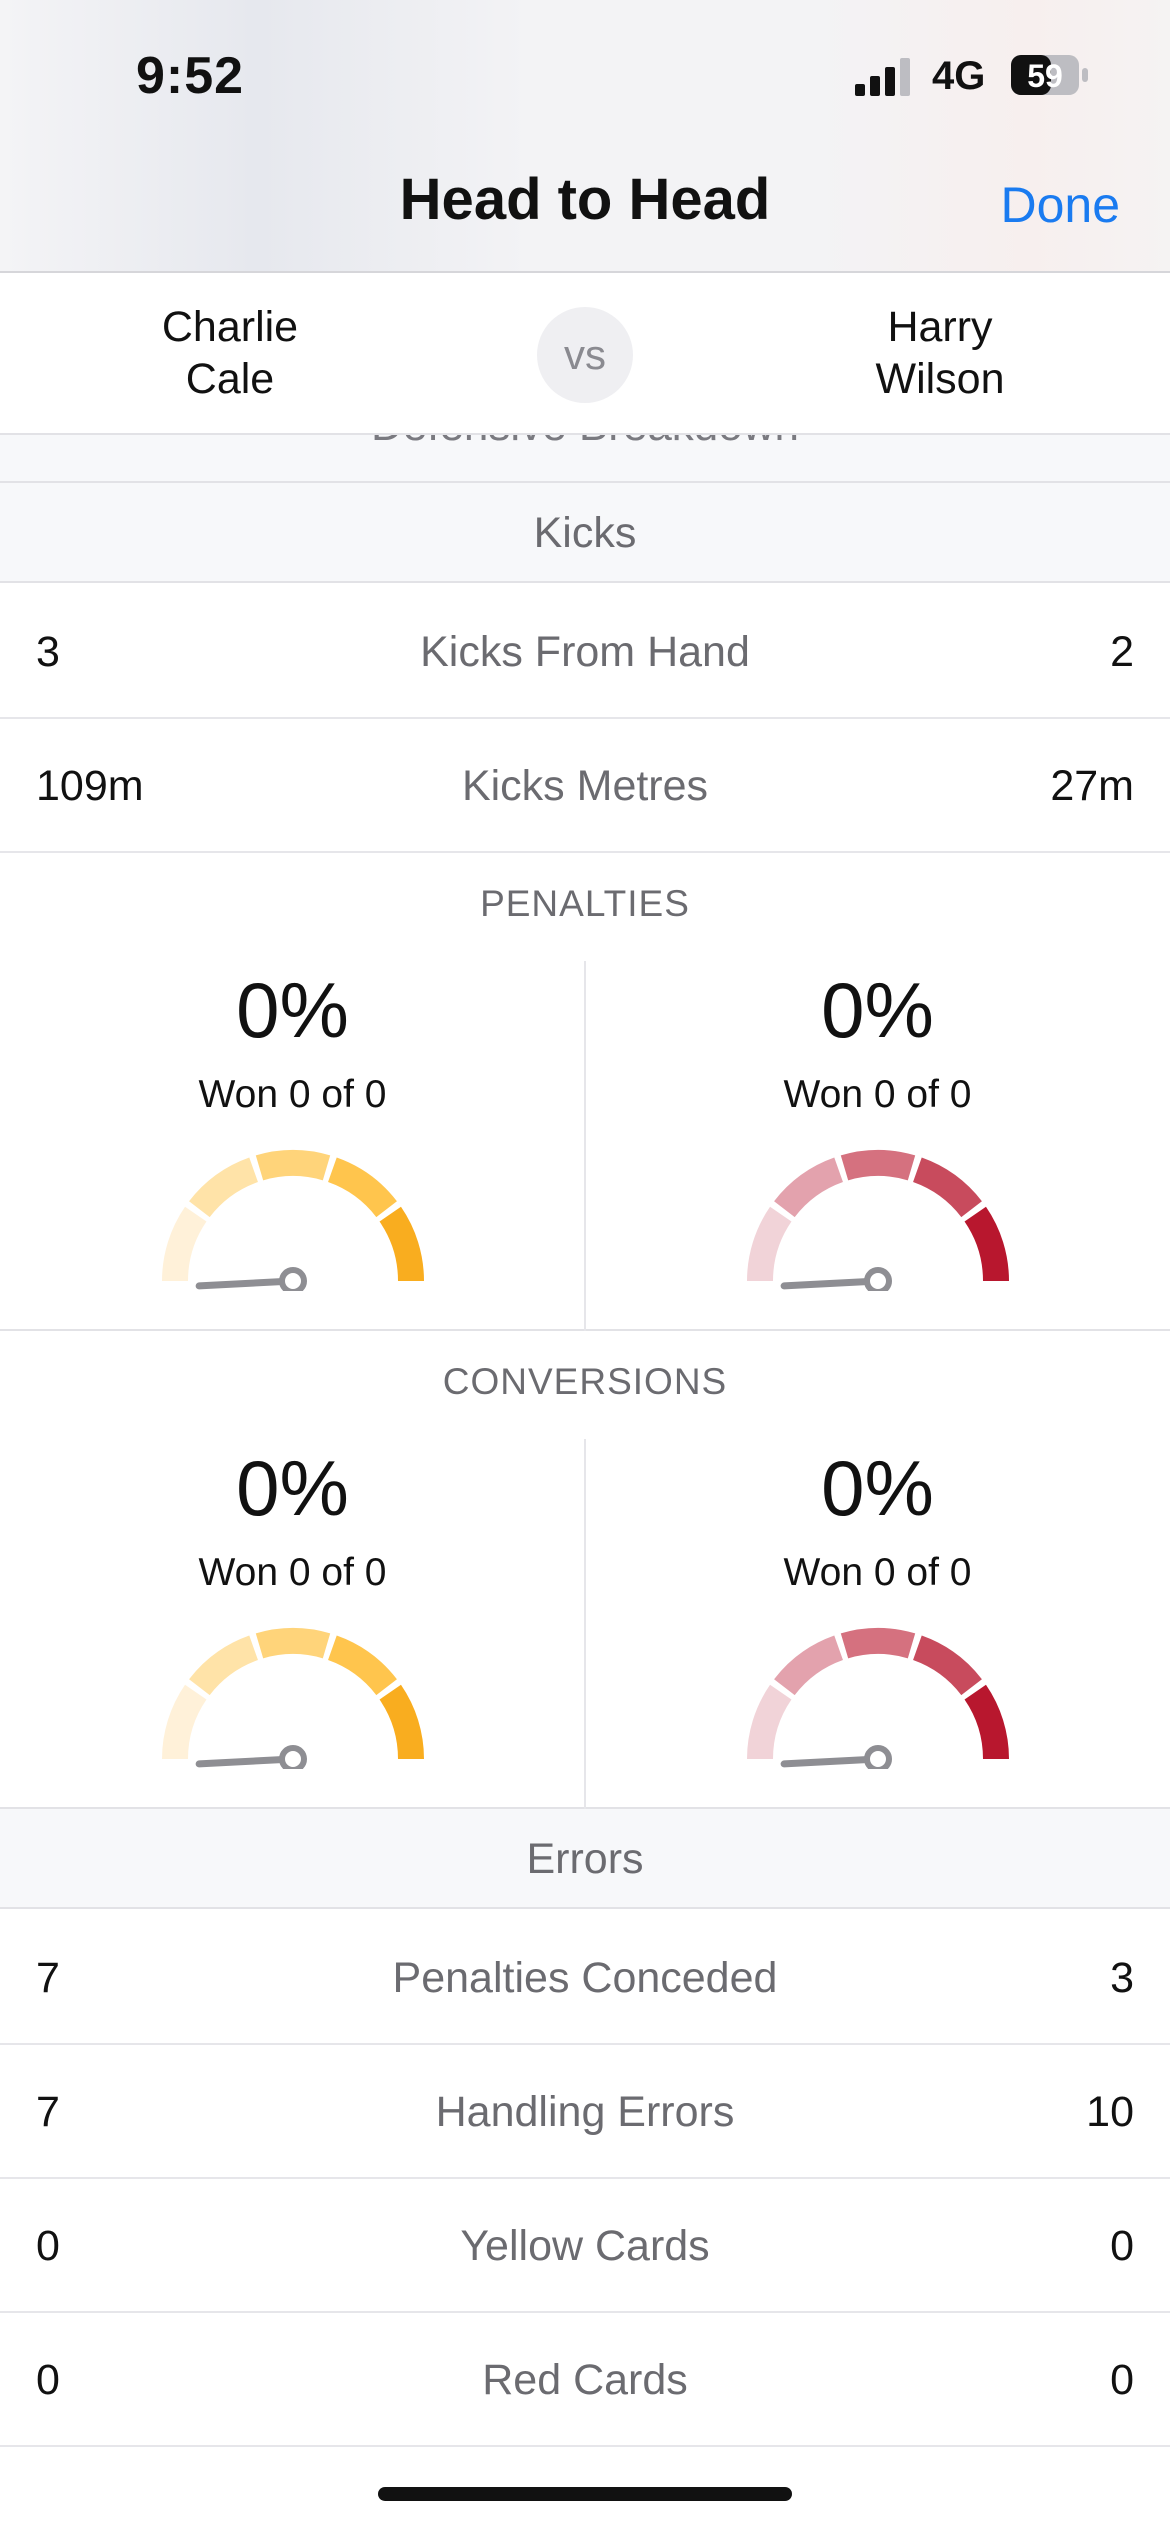 The image size is (1170, 2532). I want to click on partial-section-header: Defensive Breakdown, so click(585, 459).